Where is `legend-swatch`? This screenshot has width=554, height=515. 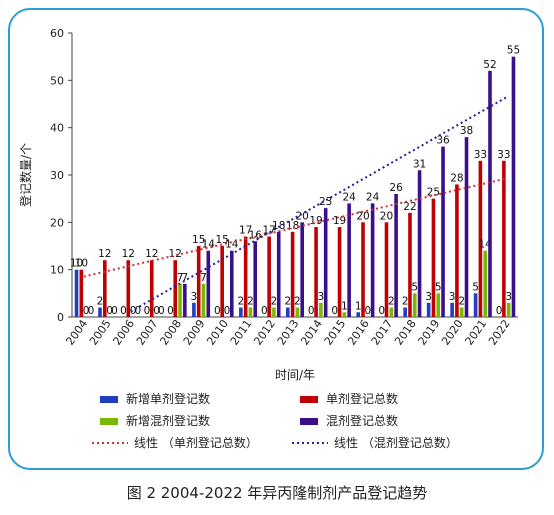 legend-swatch is located at coordinates (109, 421).